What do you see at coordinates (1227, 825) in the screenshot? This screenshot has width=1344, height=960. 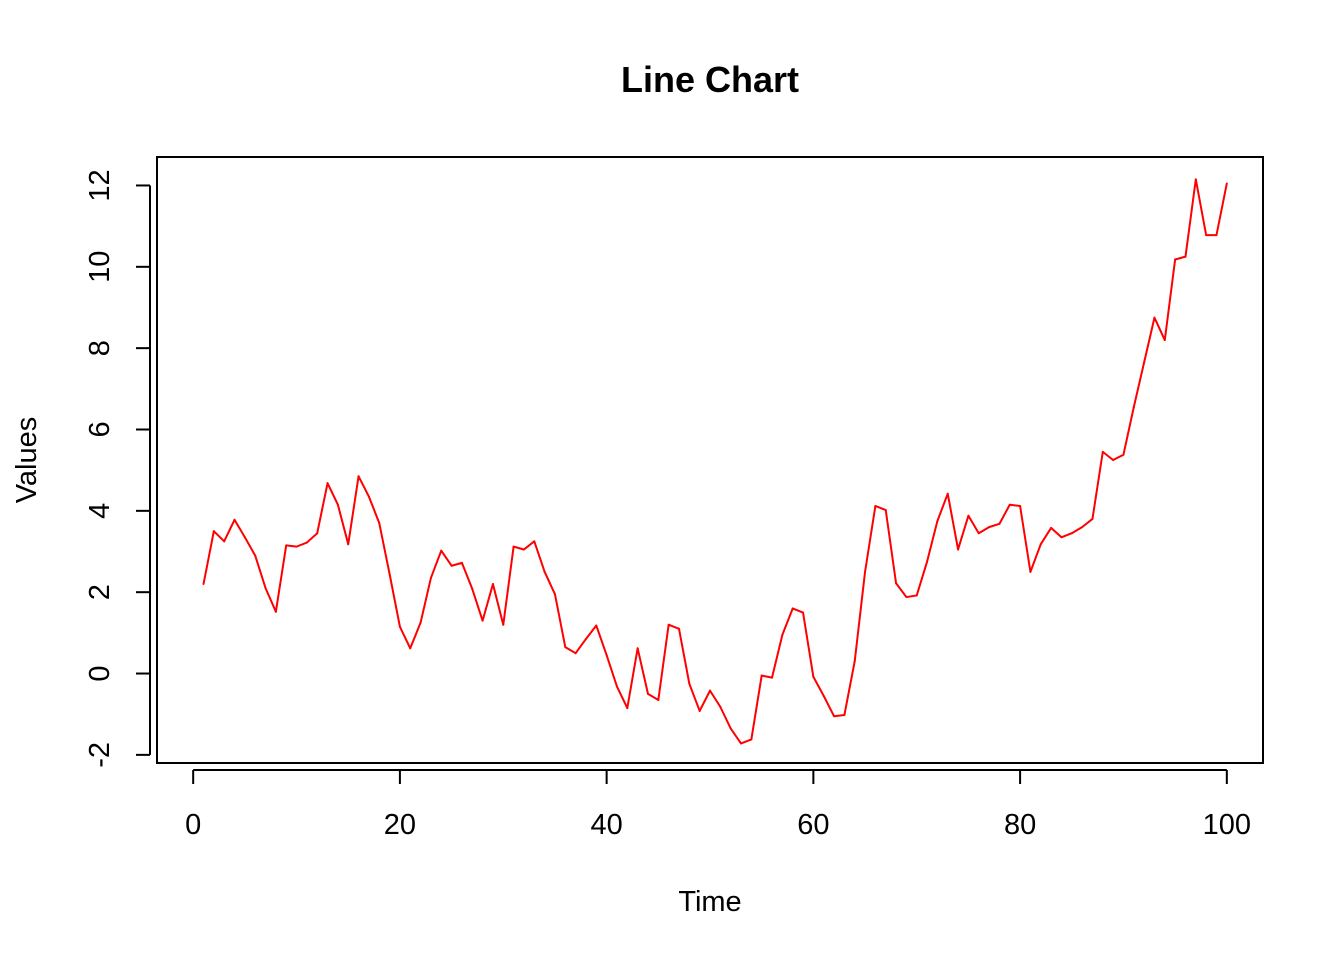 I see `x-tick-label: 100` at bounding box center [1227, 825].